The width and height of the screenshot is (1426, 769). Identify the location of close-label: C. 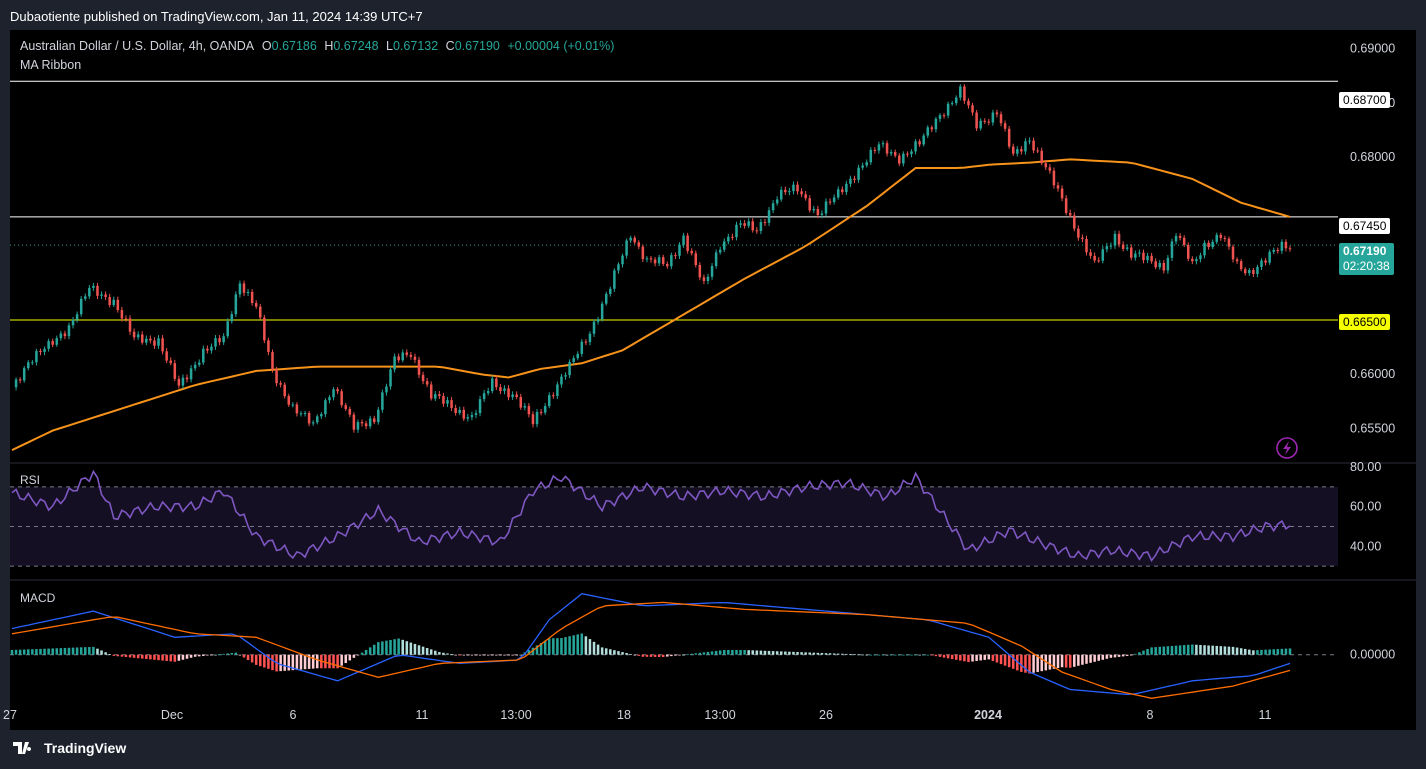
(450, 46).